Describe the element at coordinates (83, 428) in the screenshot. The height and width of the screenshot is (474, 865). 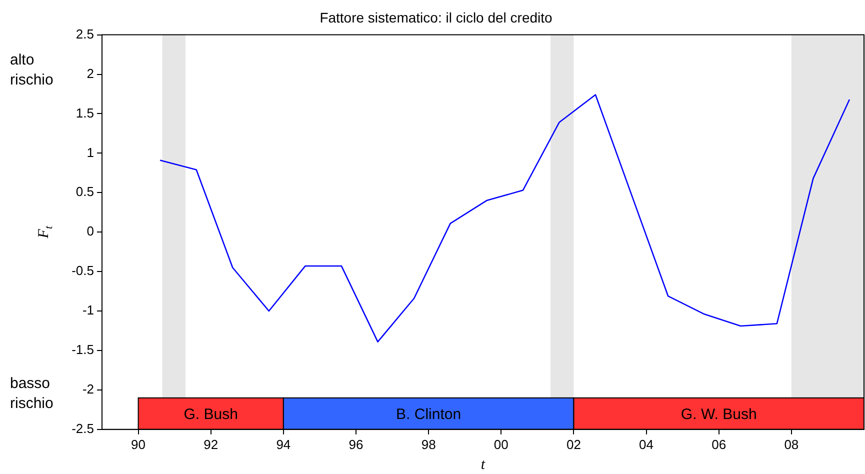
I see `y-tick-label: -2.5` at that location.